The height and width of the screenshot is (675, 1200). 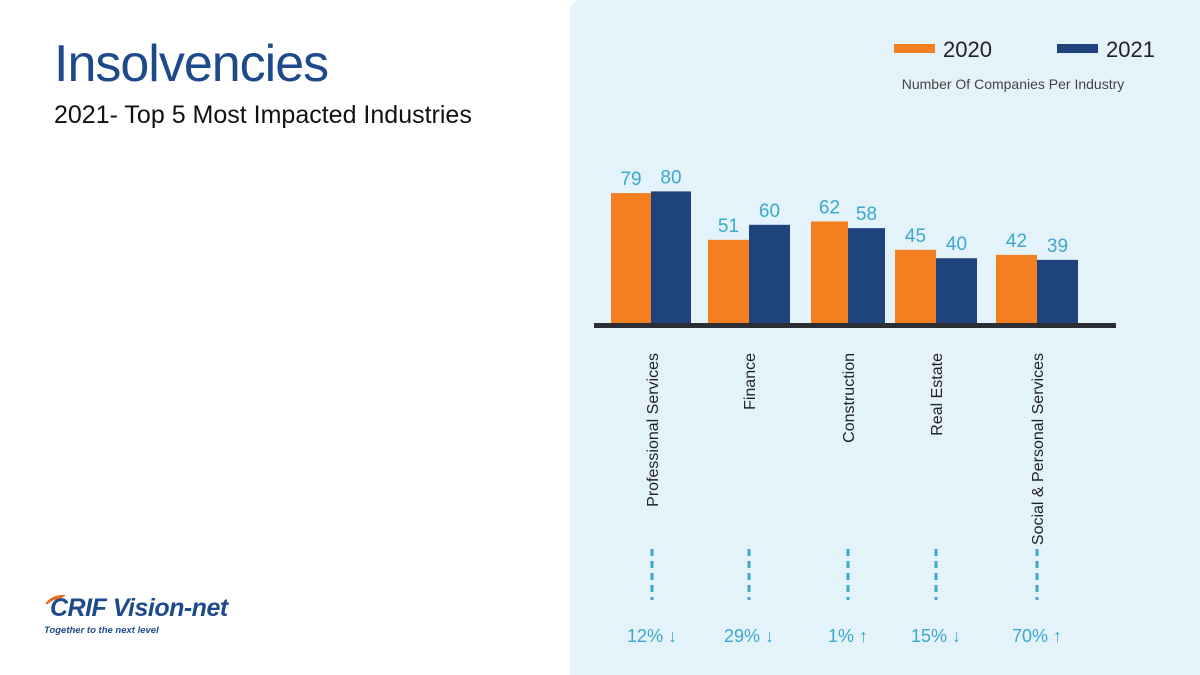 I want to click on legend-label-2020: 2020, so click(x=967, y=49).